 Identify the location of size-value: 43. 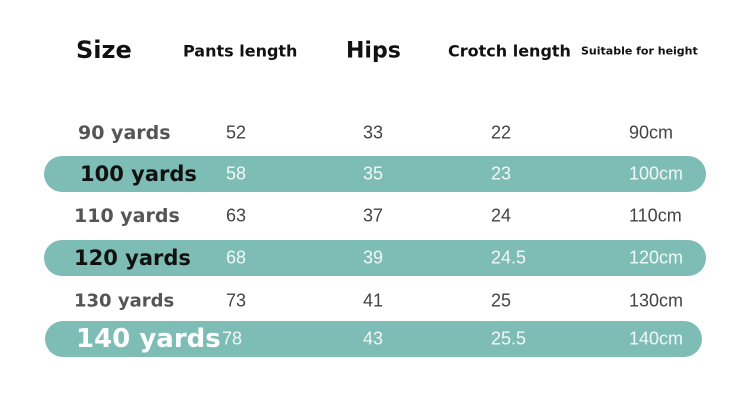
(373, 338).